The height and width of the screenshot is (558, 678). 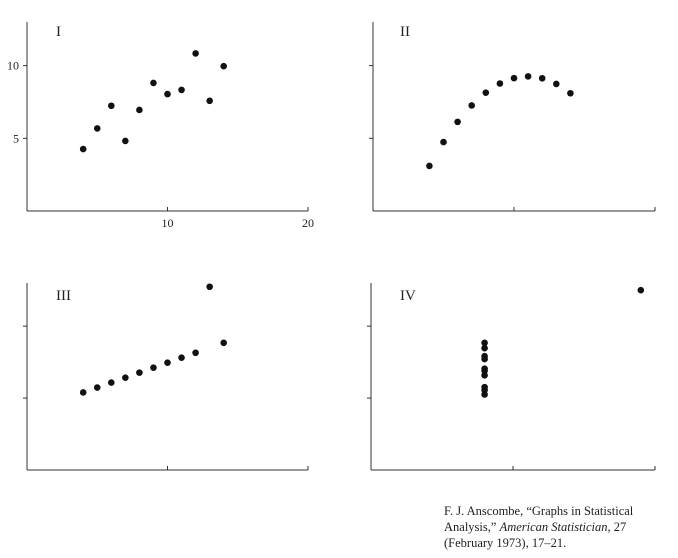 What do you see at coordinates (511, 377) in the screenshot?
I see `chart-panel-4: IV` at bounding box center [511, 377].